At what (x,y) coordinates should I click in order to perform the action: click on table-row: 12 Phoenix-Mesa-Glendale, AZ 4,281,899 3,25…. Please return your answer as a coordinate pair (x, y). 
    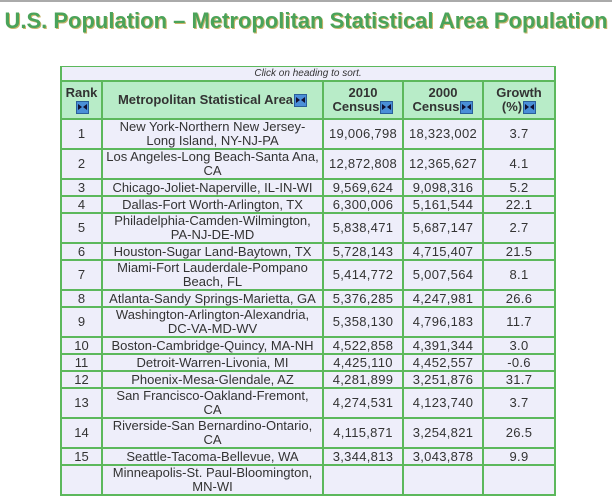
    Looking at the image, I should click on (308, 379).